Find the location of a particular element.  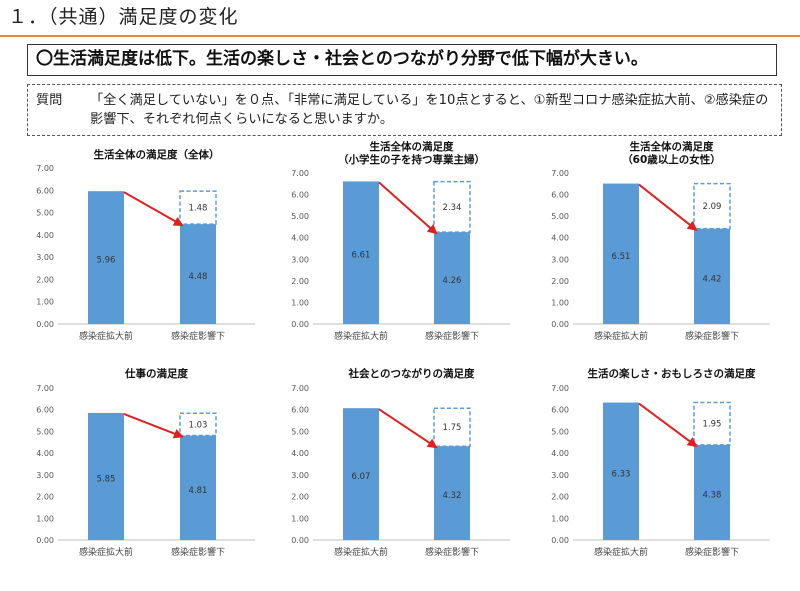

chart-subtitle: （60歳以上の女性） is located at coordinates (671, 159).